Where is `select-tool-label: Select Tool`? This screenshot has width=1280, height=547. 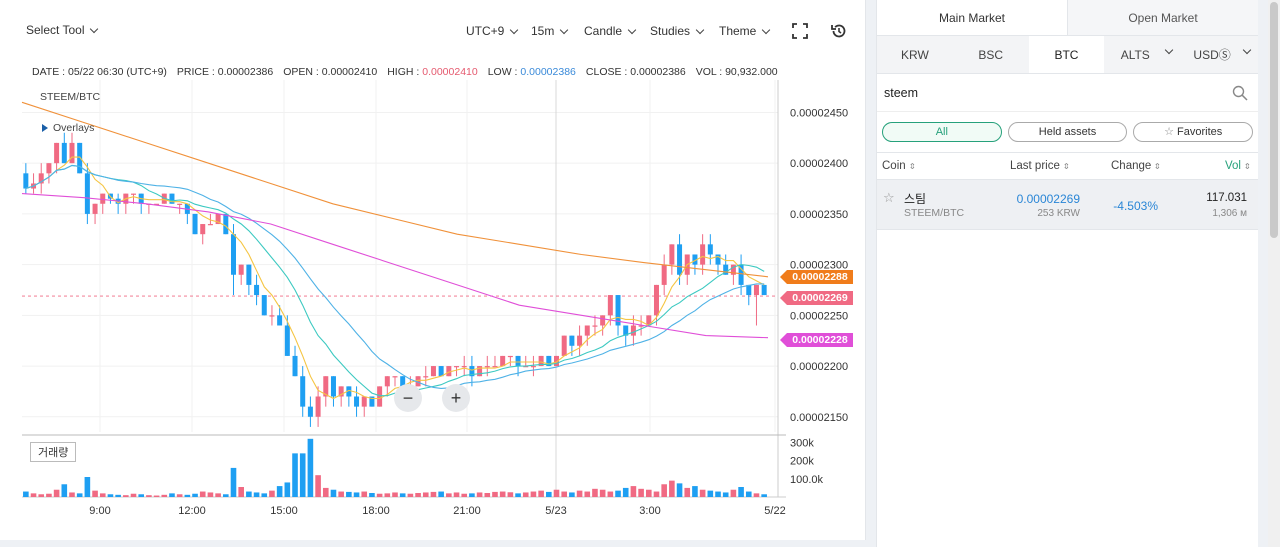
select-tool-label: Select Tool is located at coordinates (55, 30).